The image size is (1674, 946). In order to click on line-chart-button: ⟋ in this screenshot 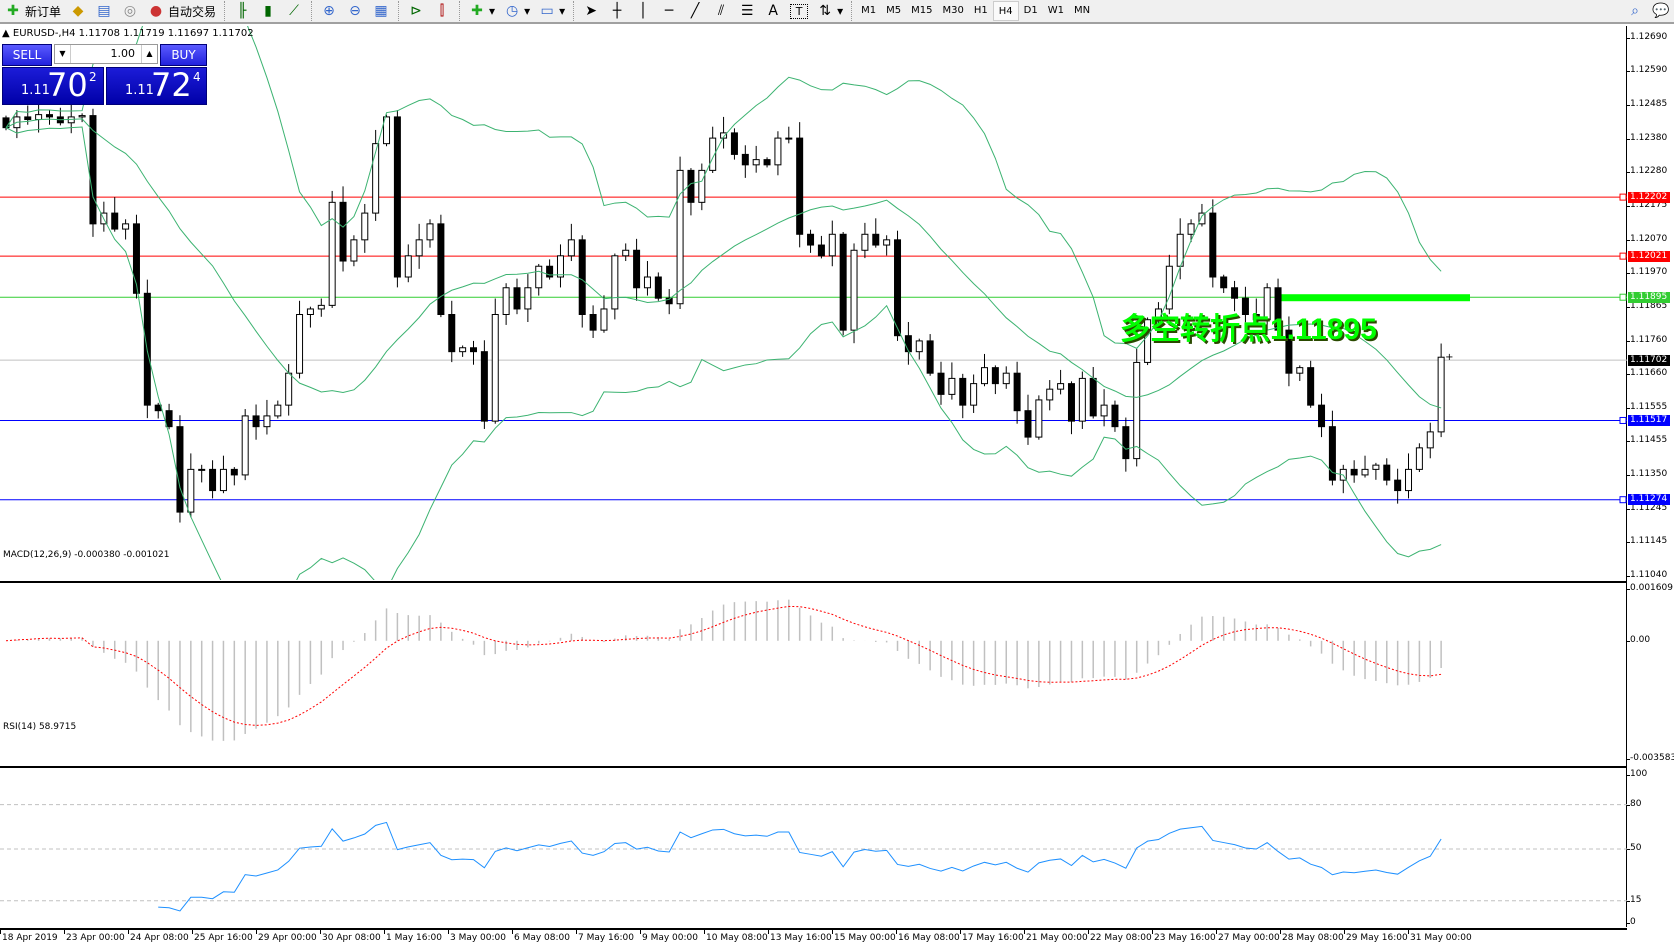, I will do `click(294, 11)`.